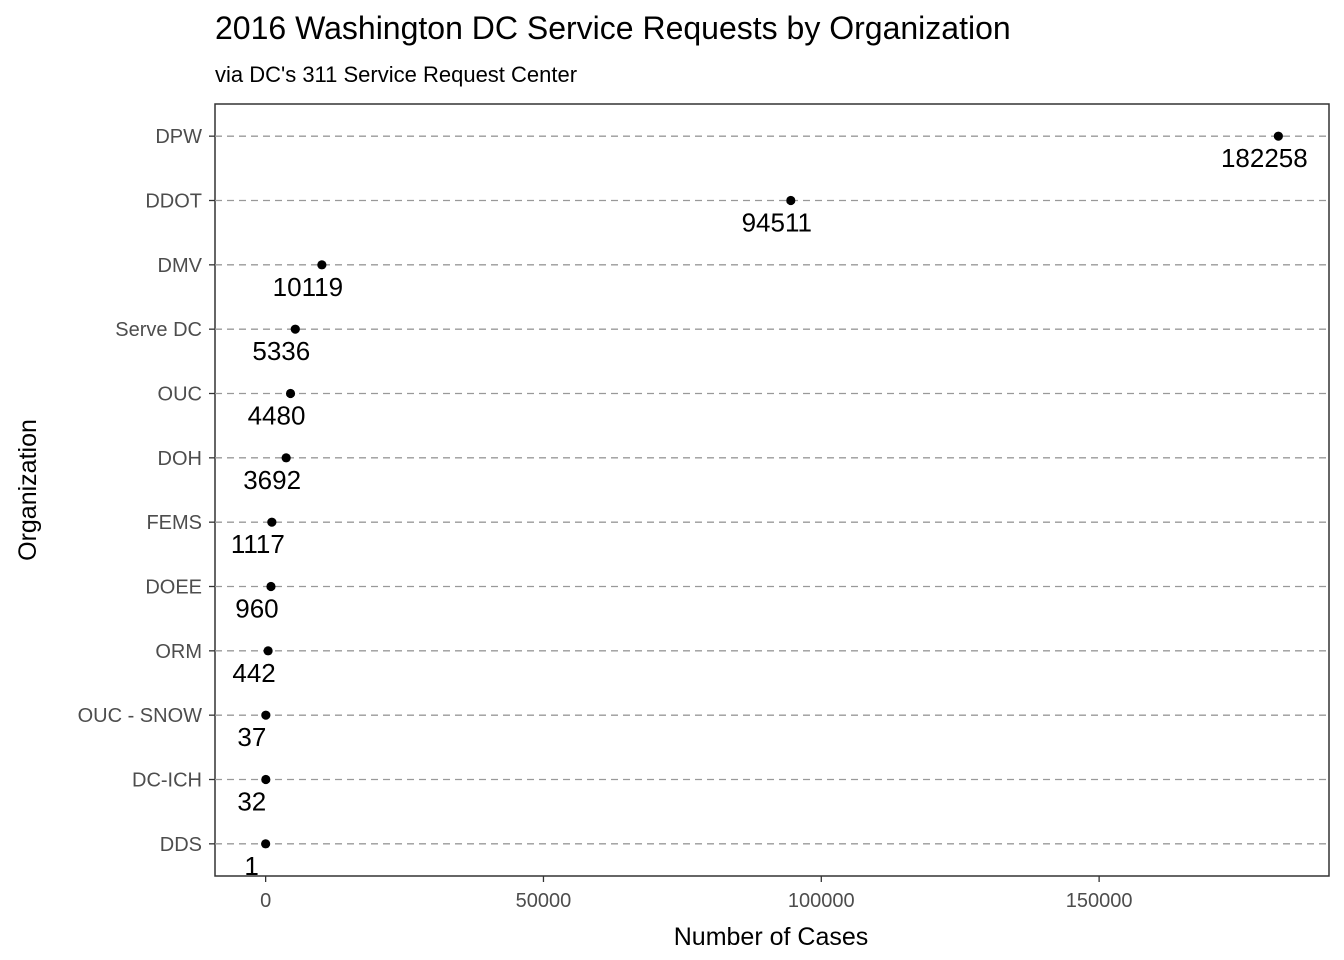  What do you see at coordinates (180, 395) in the screenshot?
I see `y-tick-label: OUC` at bounding box center [180, 395].